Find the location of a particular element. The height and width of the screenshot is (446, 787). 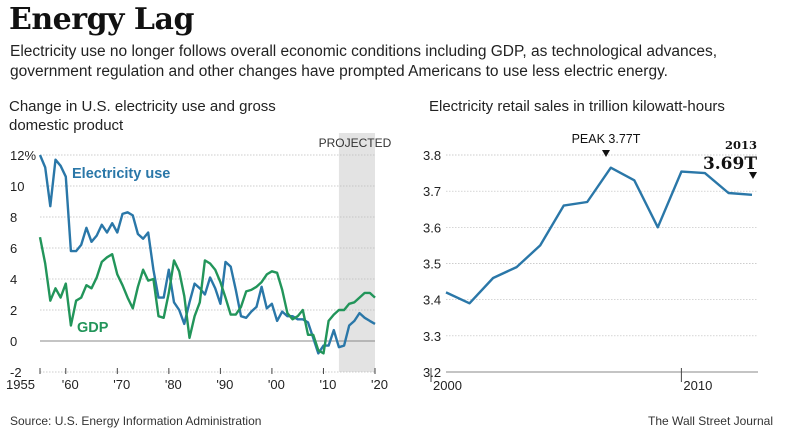

x-tick-label: 2000 is located at coordinates (447, 385).